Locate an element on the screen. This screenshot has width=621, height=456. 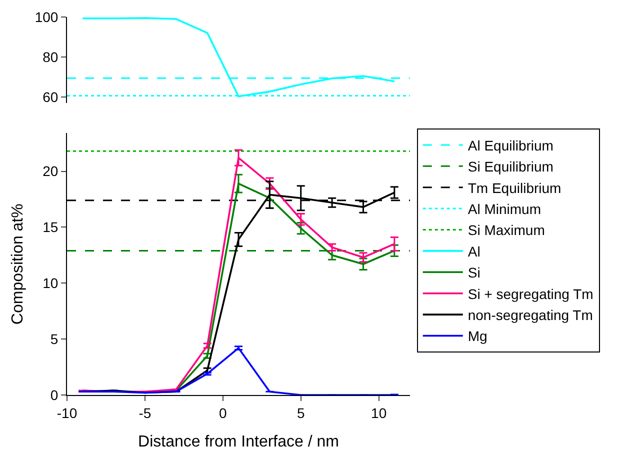
legend-label: Tm Equilibrium is located at coordinates (515, 188).